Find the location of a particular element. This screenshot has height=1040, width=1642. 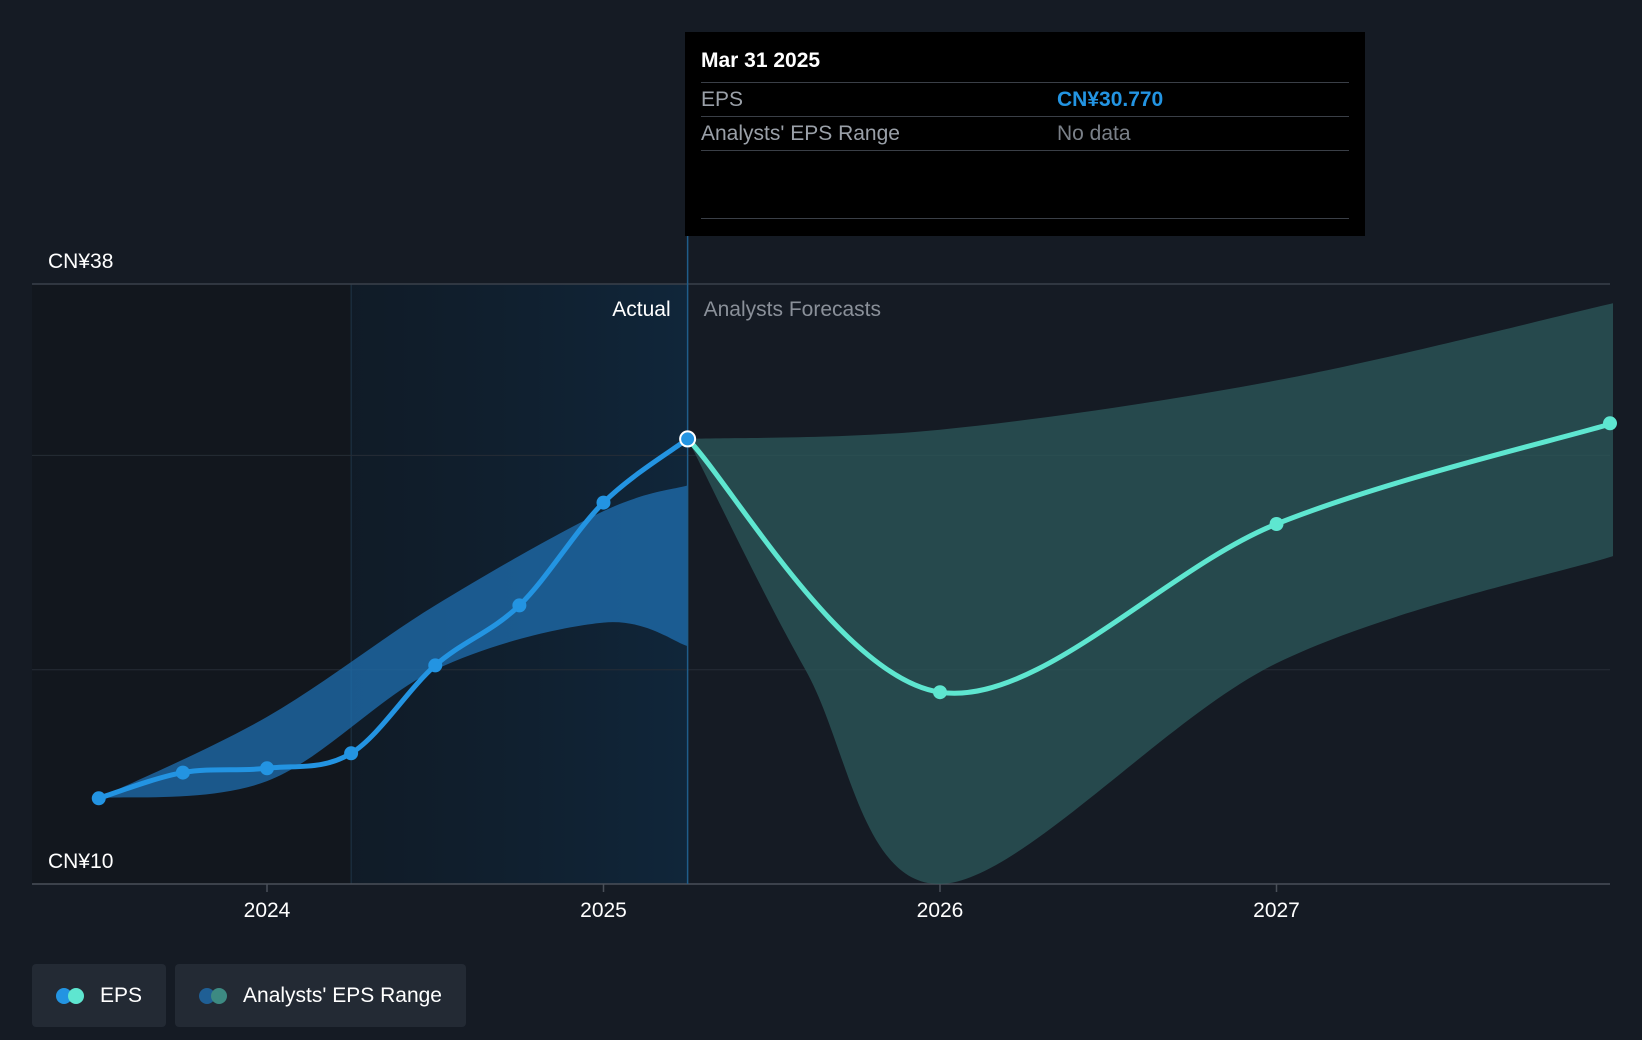

tooltip-range-row: Analysts' EPS Range No data is located at coordinates (1025, 134).